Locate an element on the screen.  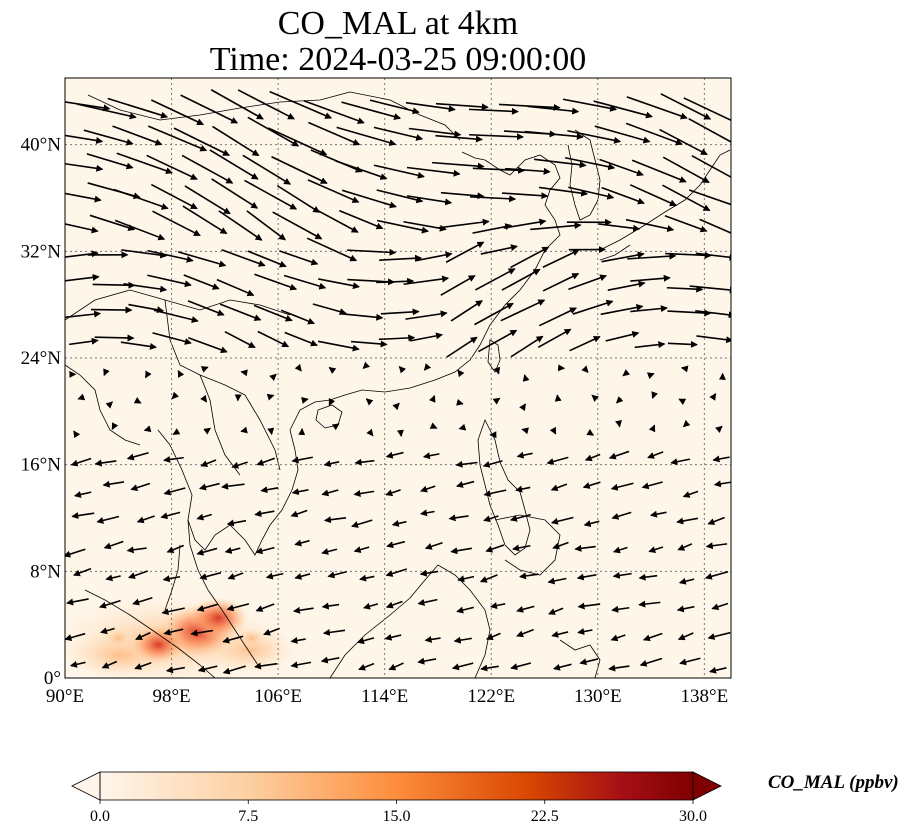
co-hotspot is located at coordinates (118, 638).